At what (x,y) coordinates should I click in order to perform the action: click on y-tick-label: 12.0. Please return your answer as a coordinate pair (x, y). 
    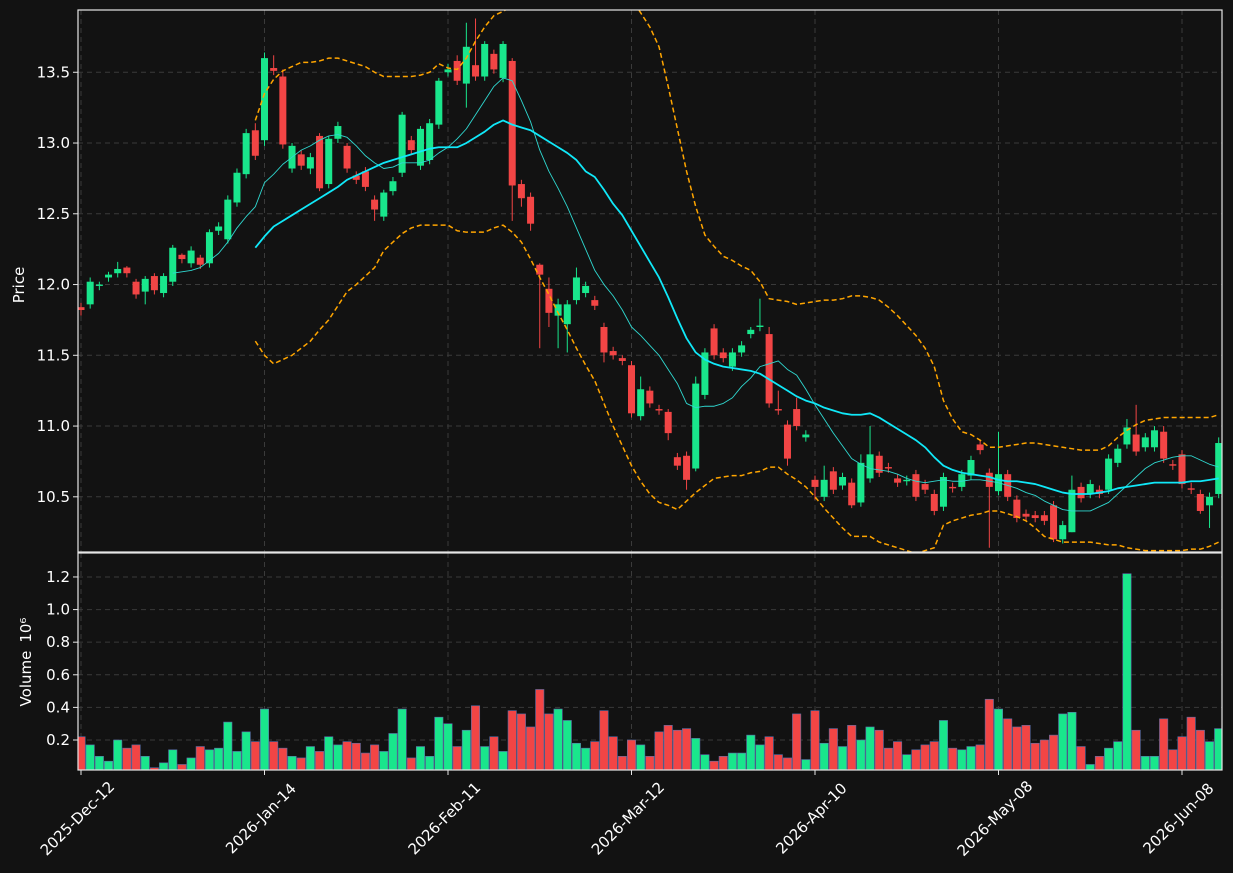
    Looking at the image, I should click on (53, 285).